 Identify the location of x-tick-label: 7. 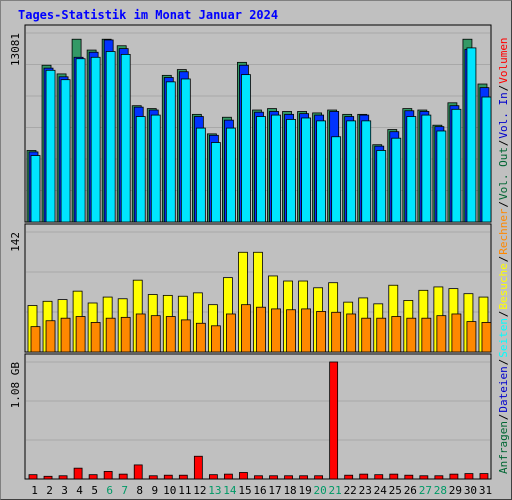
(124, 490).